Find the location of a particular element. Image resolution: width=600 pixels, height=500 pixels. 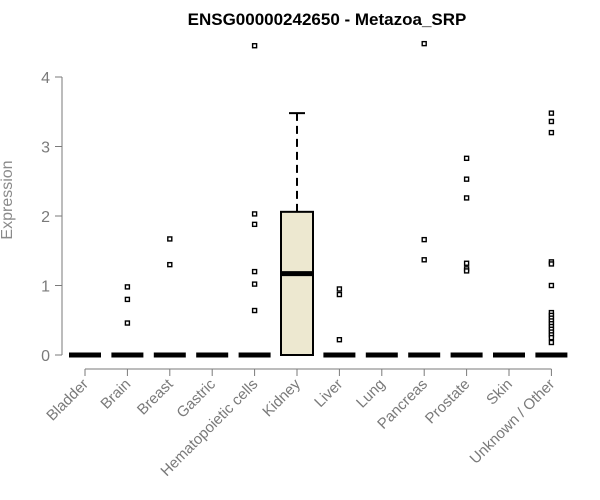

x-tick-label: Breast is located at coordinates (155, 396).